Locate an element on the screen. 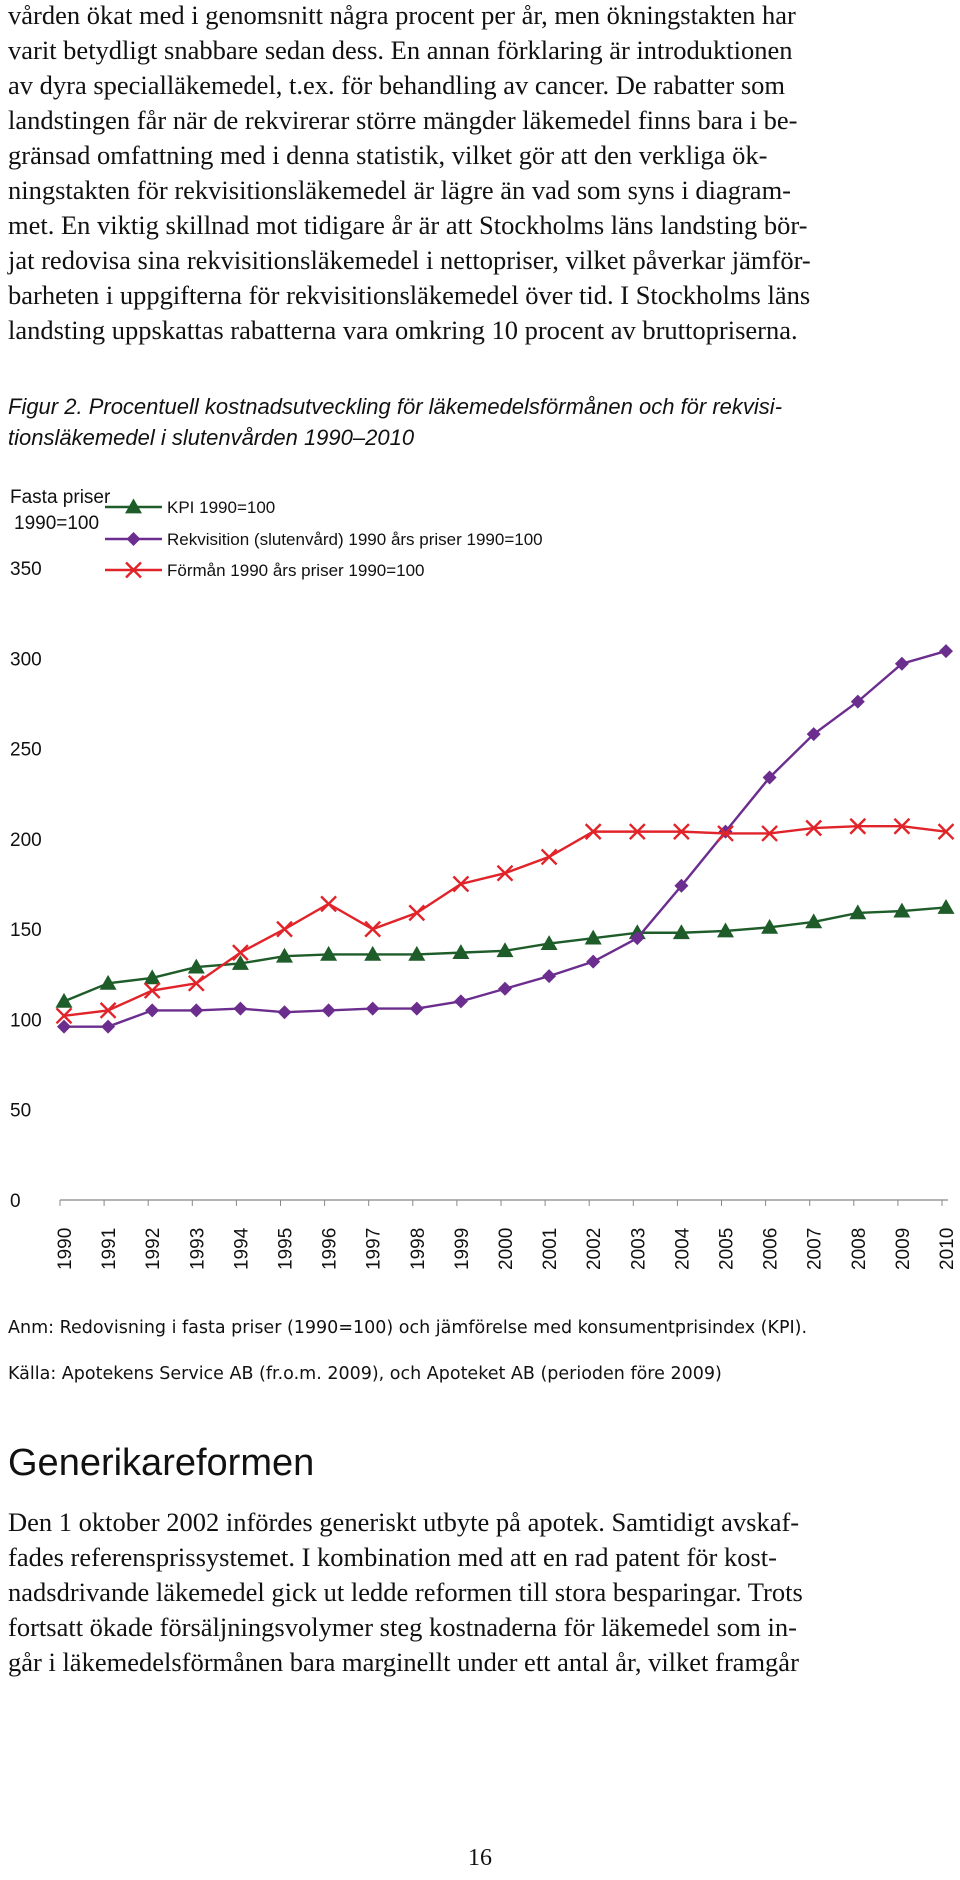 Image resolution: width=960 pixels, height=1880 pixels. section-heading: Generikareformen is located at coordinates (161, 1463).